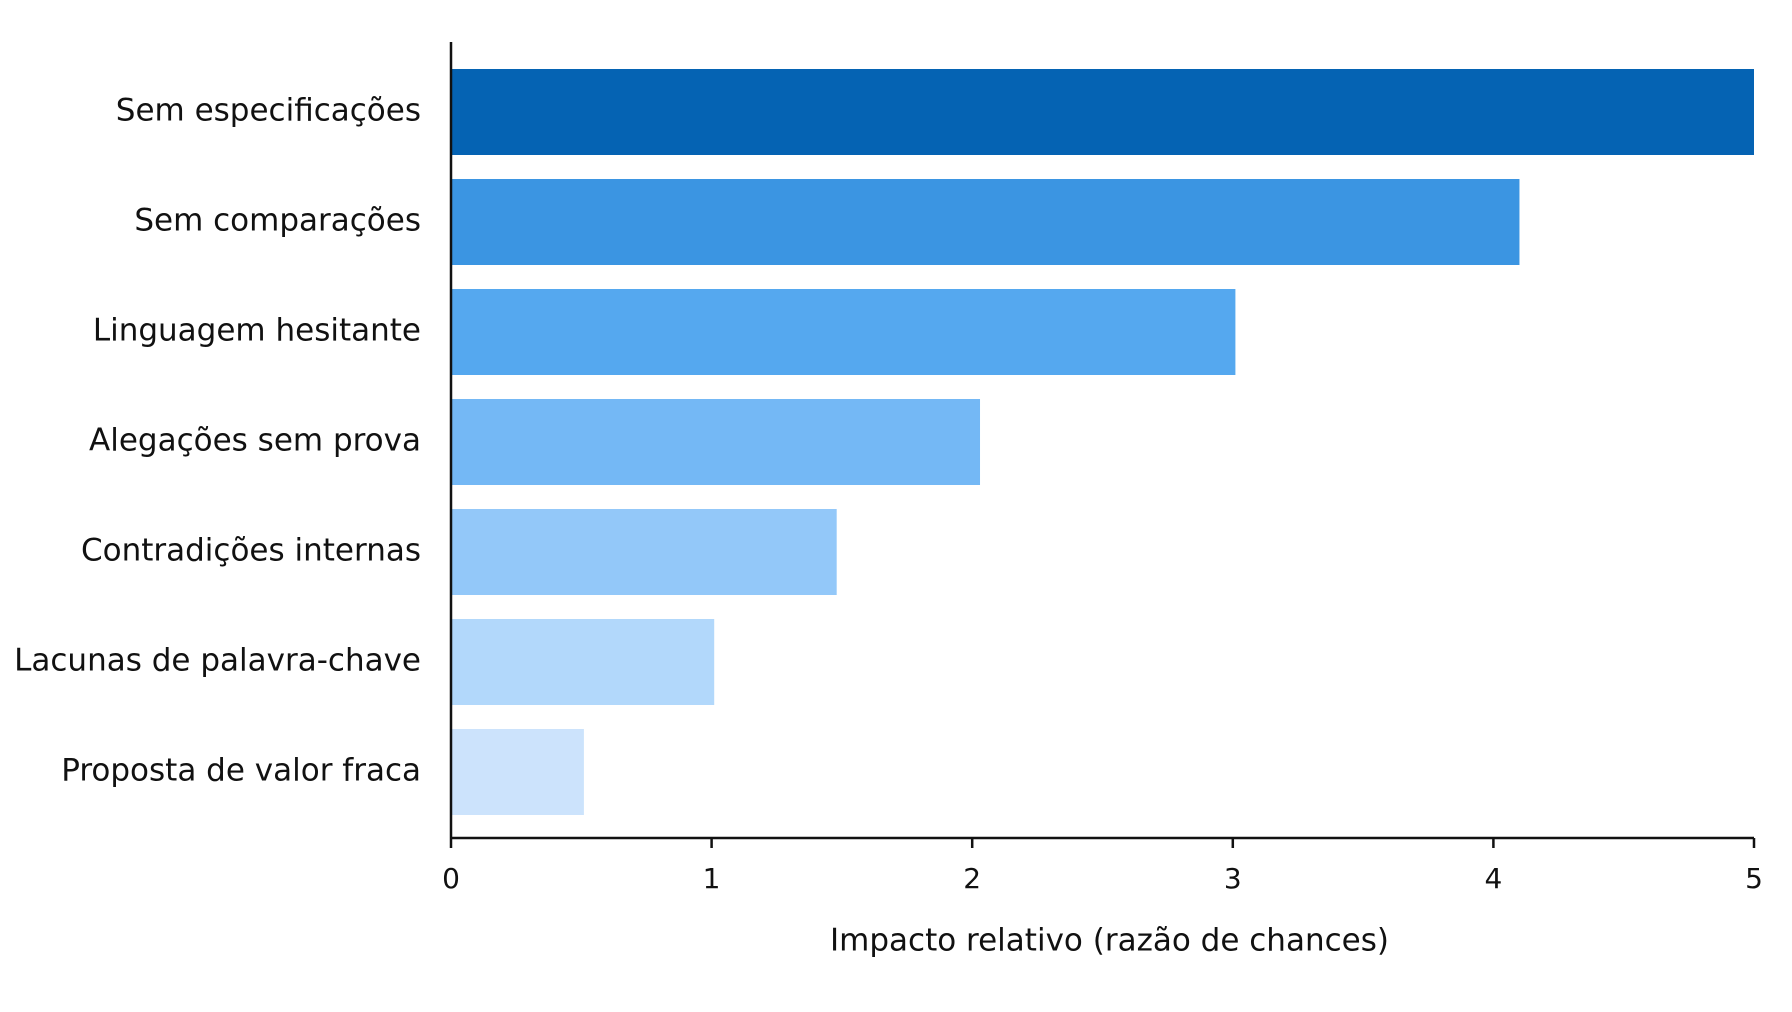 This screenshot has width=1792, height=1012. Describe the element at coordinates (1233, 878) in the screenshot. I see `x-tick-label: 3` at that location.